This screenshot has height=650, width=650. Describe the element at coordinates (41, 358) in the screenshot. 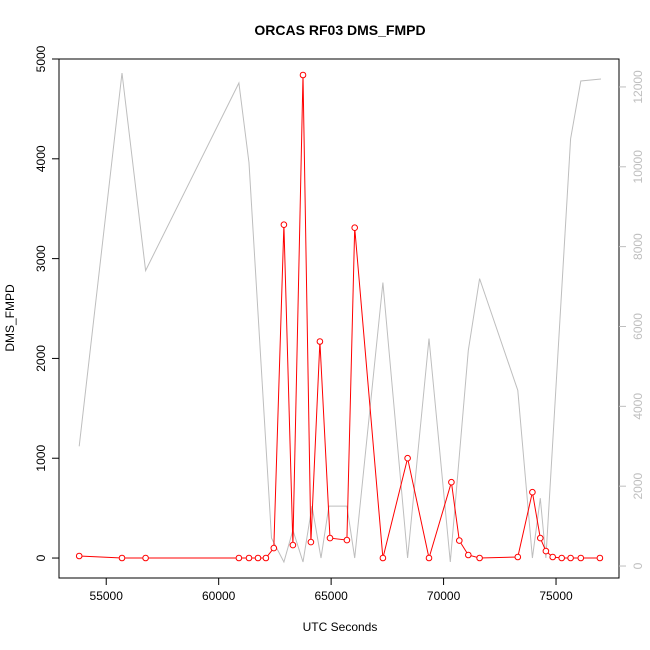

I see `y-left-tick-label: 2000` at that location.